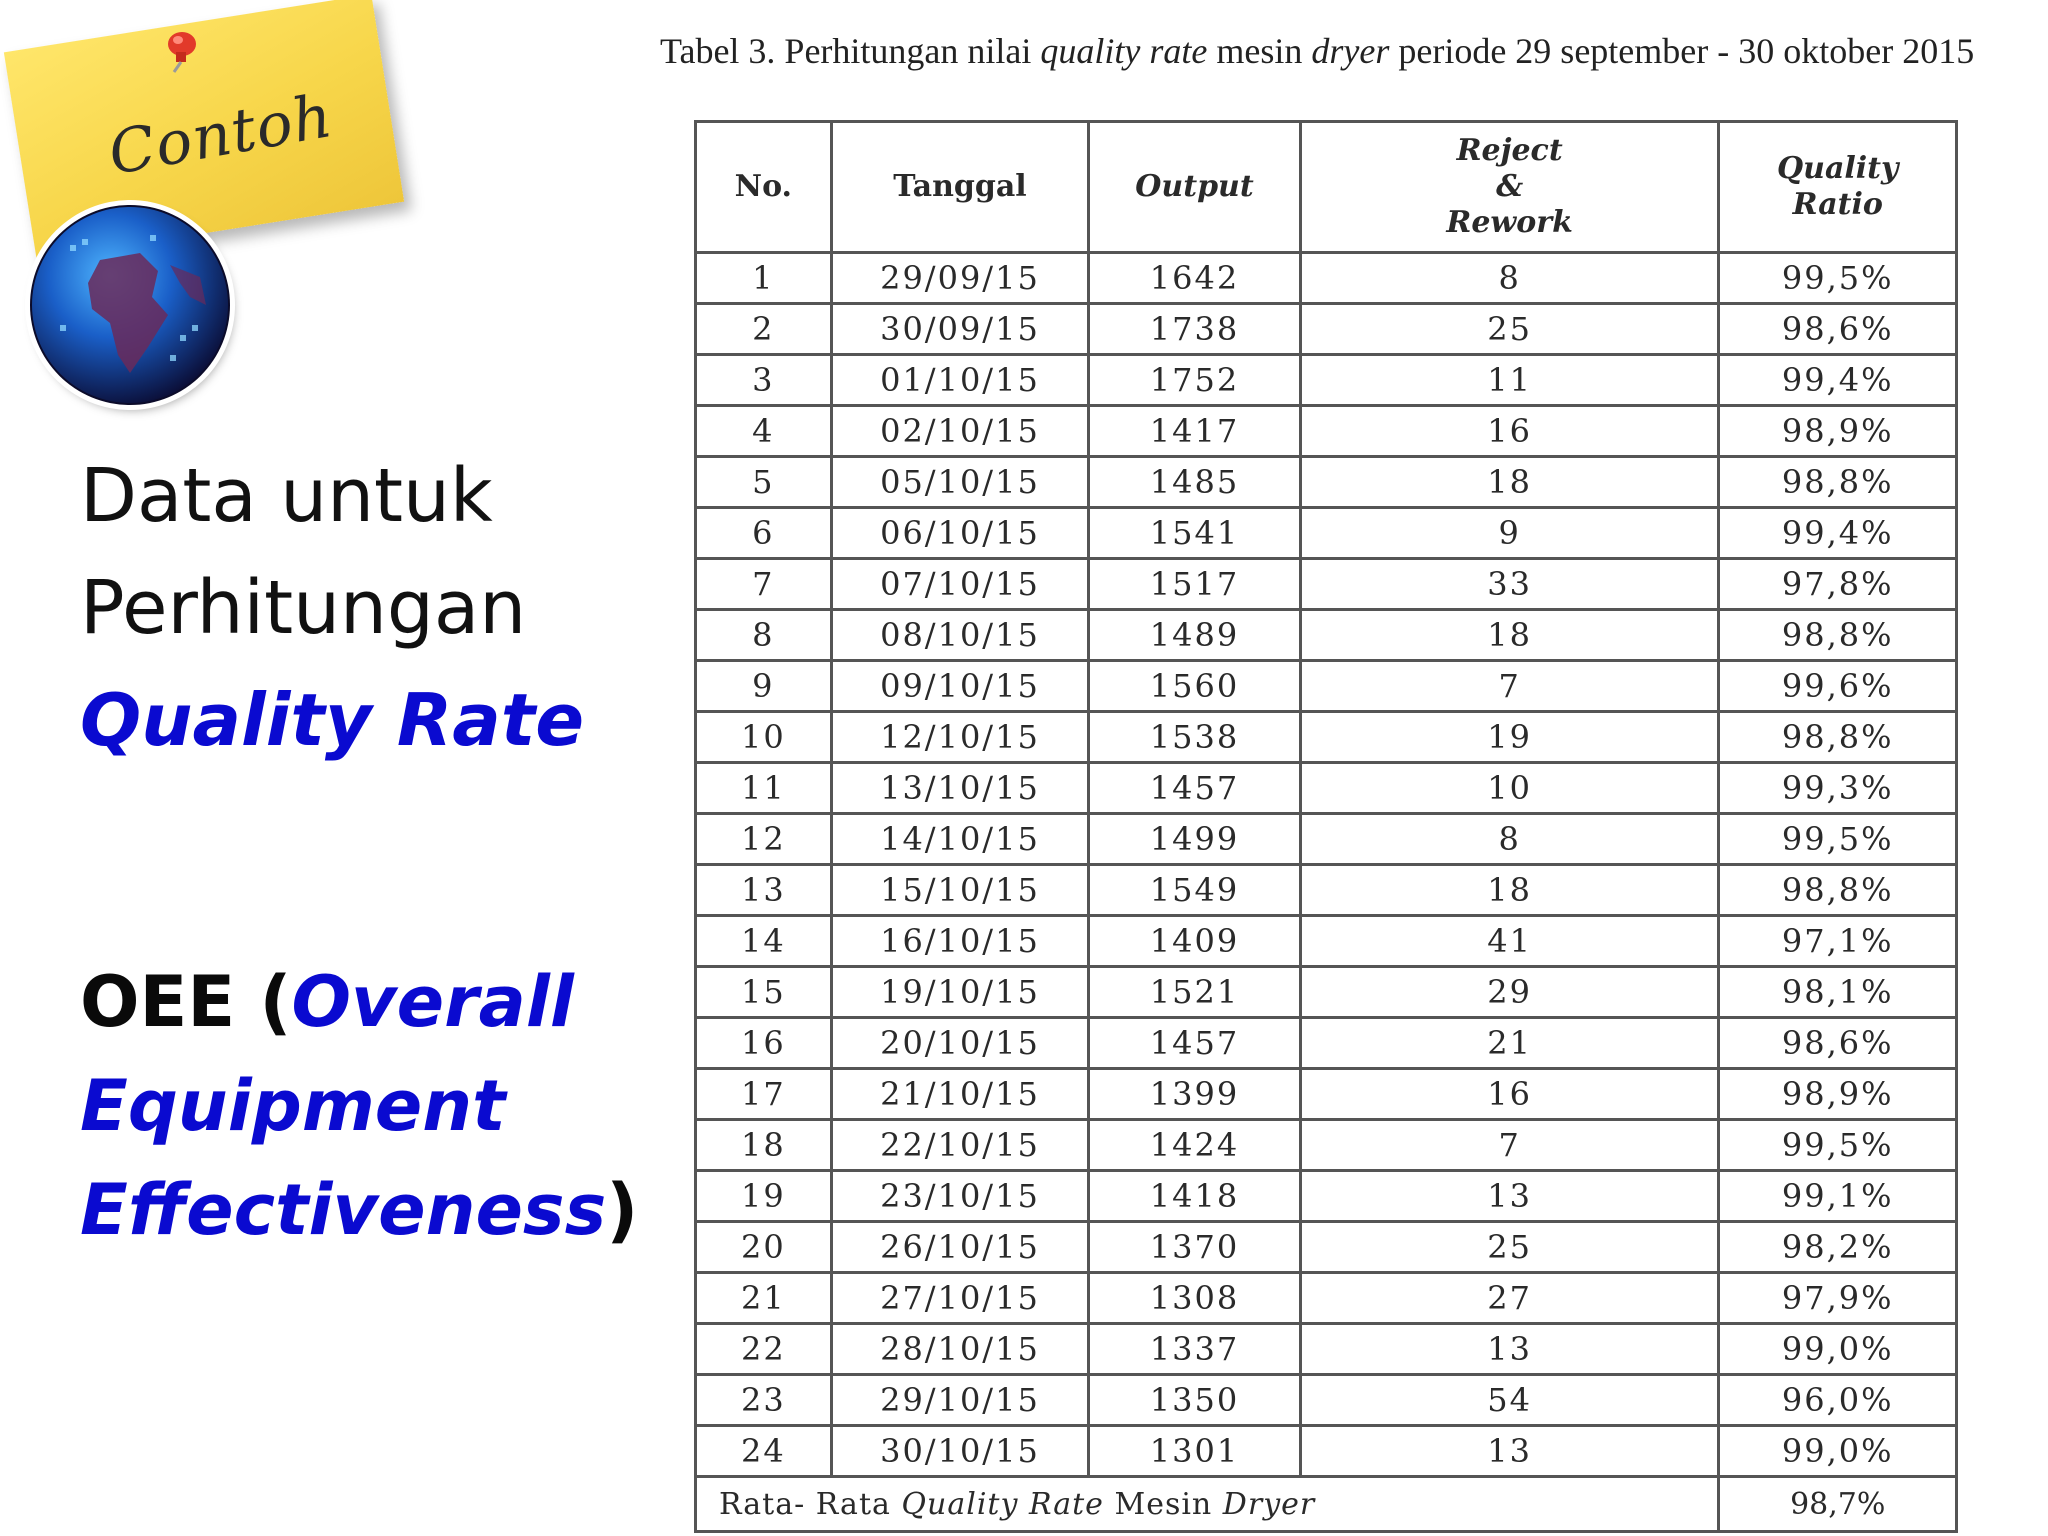 This screenshot has height=1536, width=2048. What do you see at coordinates (1509, 890) in the screenshot?
I see `cell-reject-rework: 18` at bounding box center [1509, 890].